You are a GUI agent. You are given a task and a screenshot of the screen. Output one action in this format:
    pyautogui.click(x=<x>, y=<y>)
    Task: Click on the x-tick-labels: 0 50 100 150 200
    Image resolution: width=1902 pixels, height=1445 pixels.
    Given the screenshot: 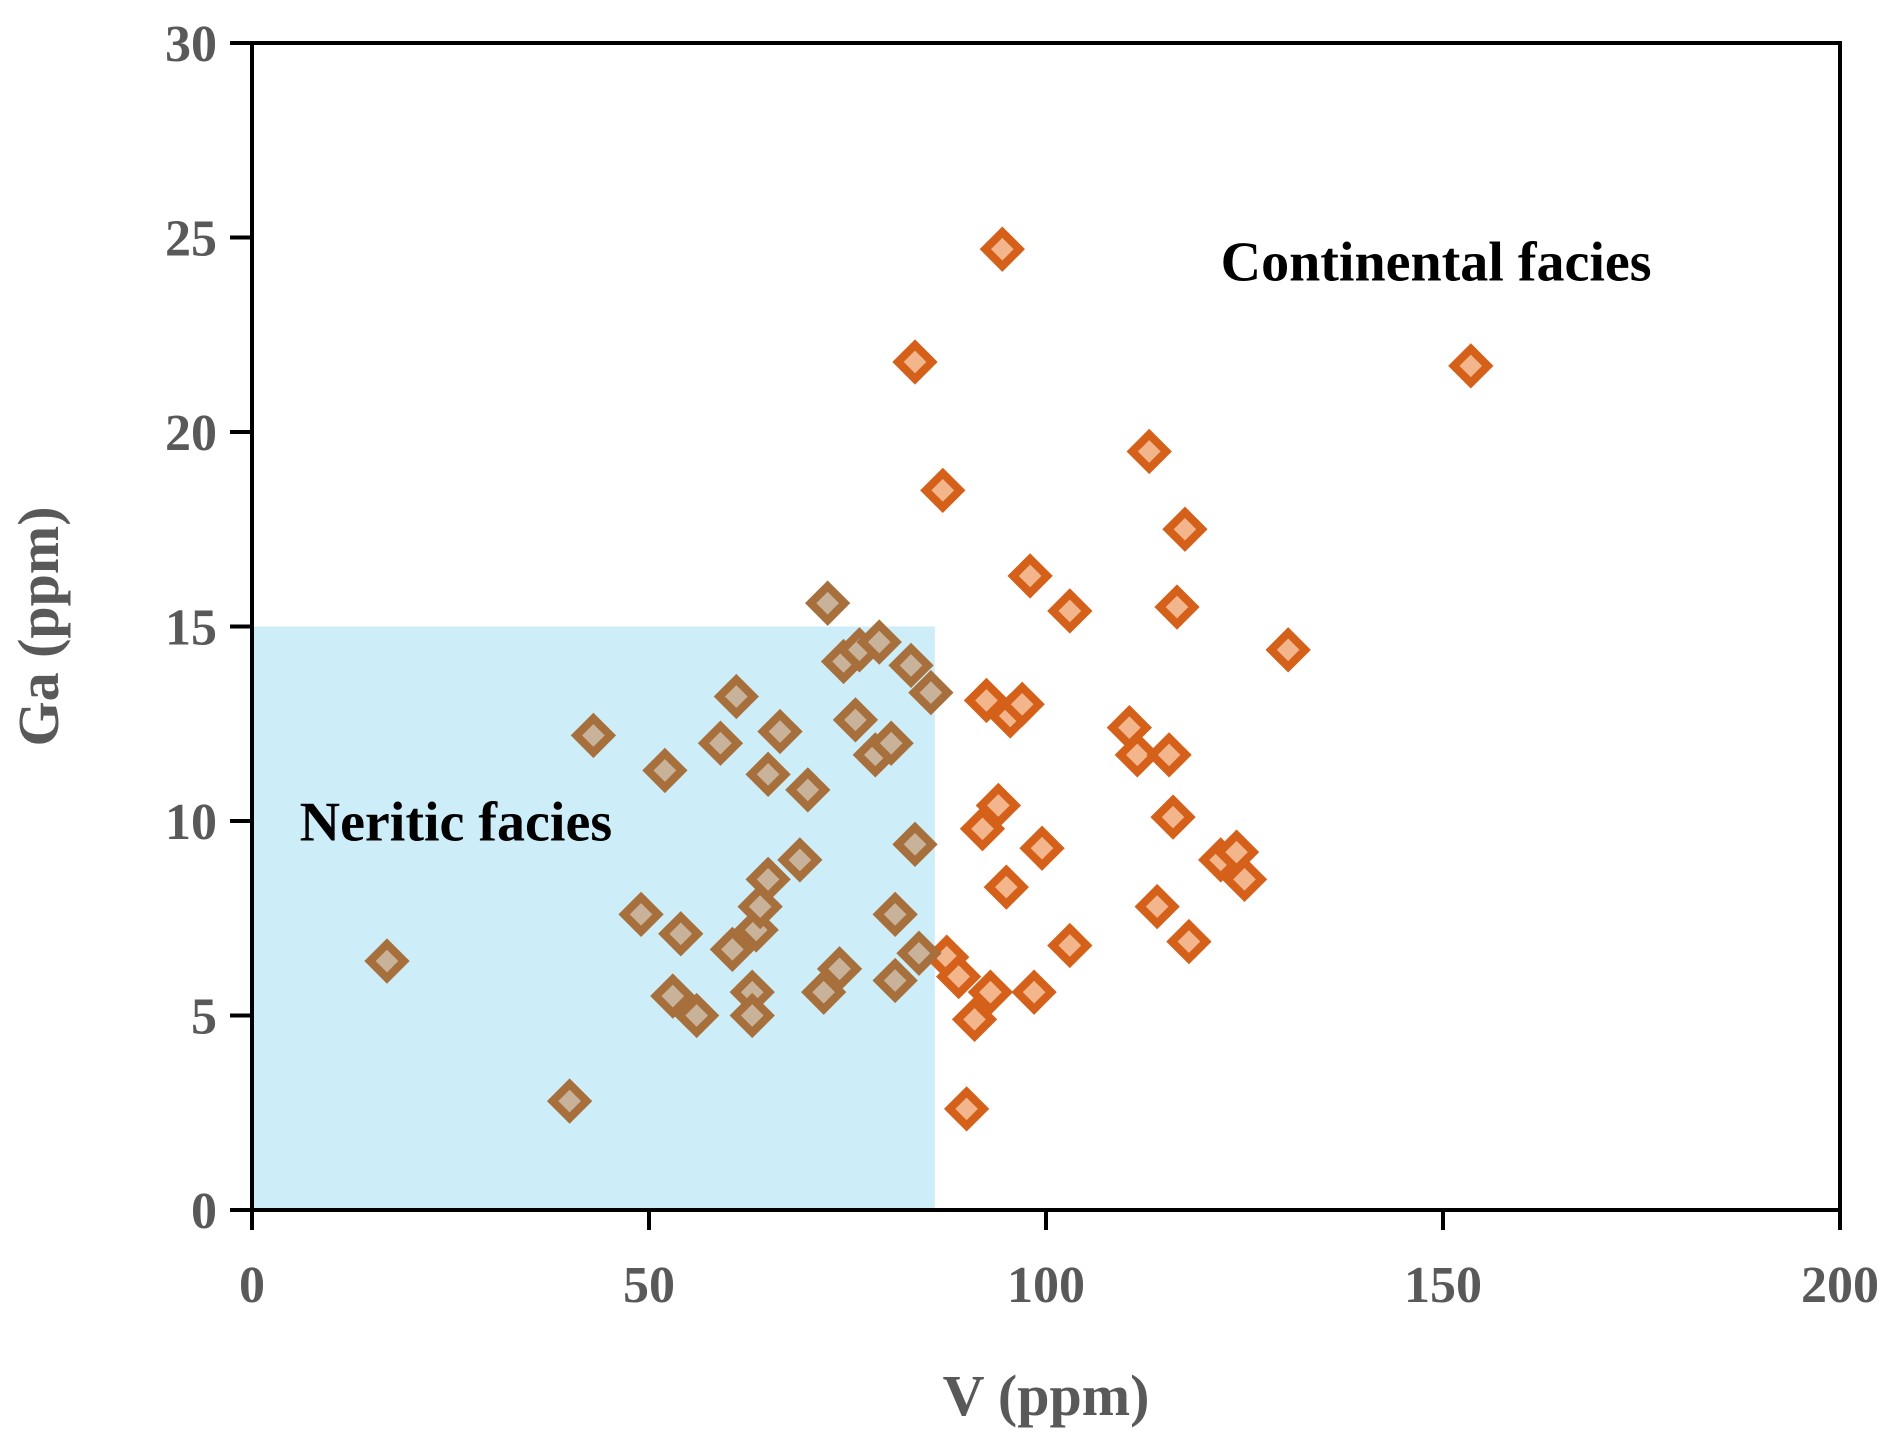 What is the action you would take?
    pyautogui.click(x=1059, y=1285)
    